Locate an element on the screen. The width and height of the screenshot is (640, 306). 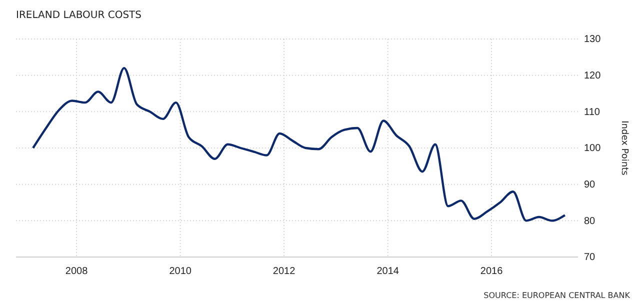
source-note: SOURCE: EUROPEAN CENTRAL BANK is located at coordinates (557, 295).